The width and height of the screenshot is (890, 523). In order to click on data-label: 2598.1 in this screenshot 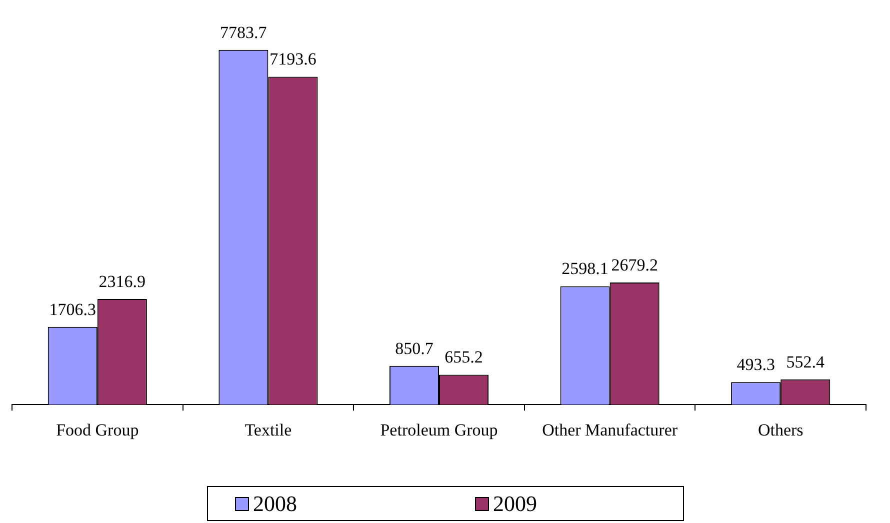, I will do `click(585, 268)`.